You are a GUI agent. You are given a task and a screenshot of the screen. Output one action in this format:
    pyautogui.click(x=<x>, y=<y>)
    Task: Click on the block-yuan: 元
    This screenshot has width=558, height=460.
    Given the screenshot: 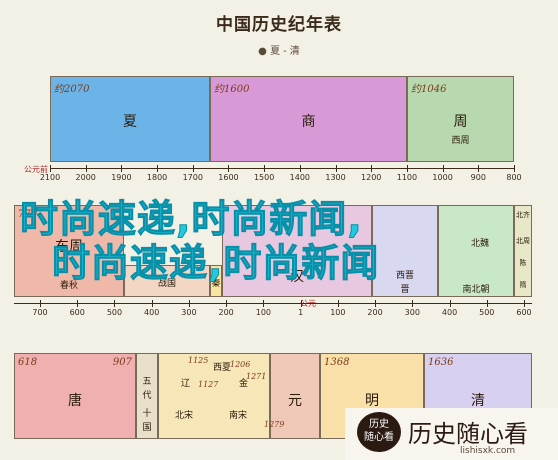 What is the action you would take?
    pyautogui.click(x=295, y=396)
    